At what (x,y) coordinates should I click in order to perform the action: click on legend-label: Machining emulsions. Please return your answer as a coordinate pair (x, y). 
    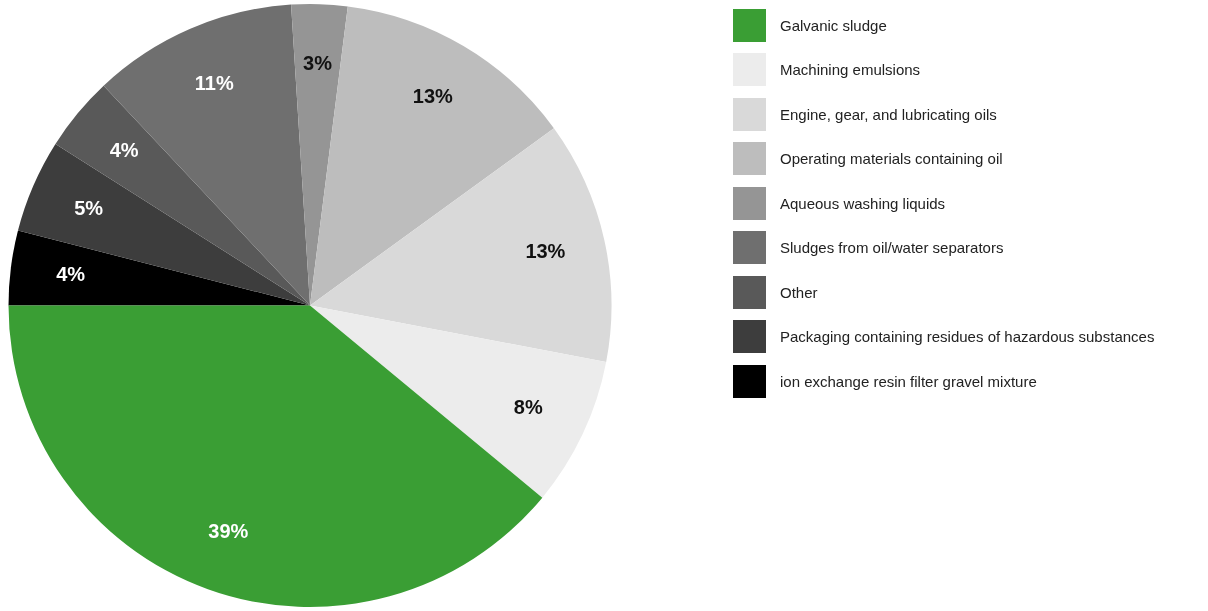
    Looking at the image, I should click on (850, 69).